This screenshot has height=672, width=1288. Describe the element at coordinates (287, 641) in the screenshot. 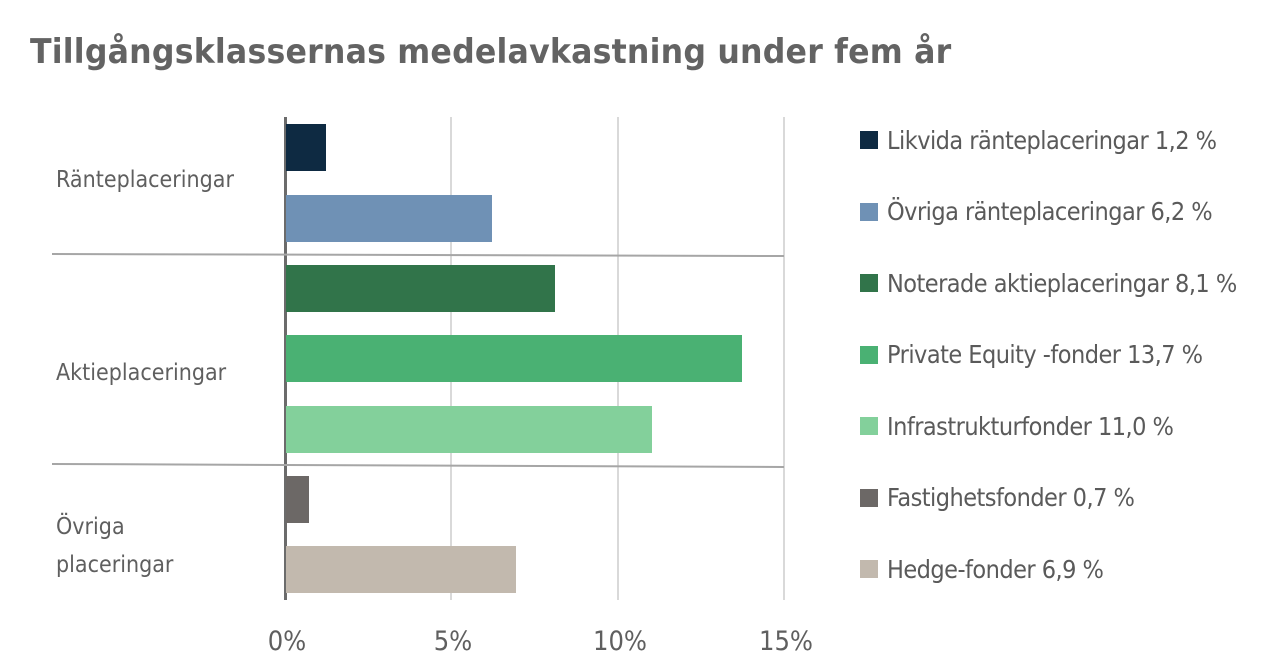

I see `x-tick-label: 0%` at that location.